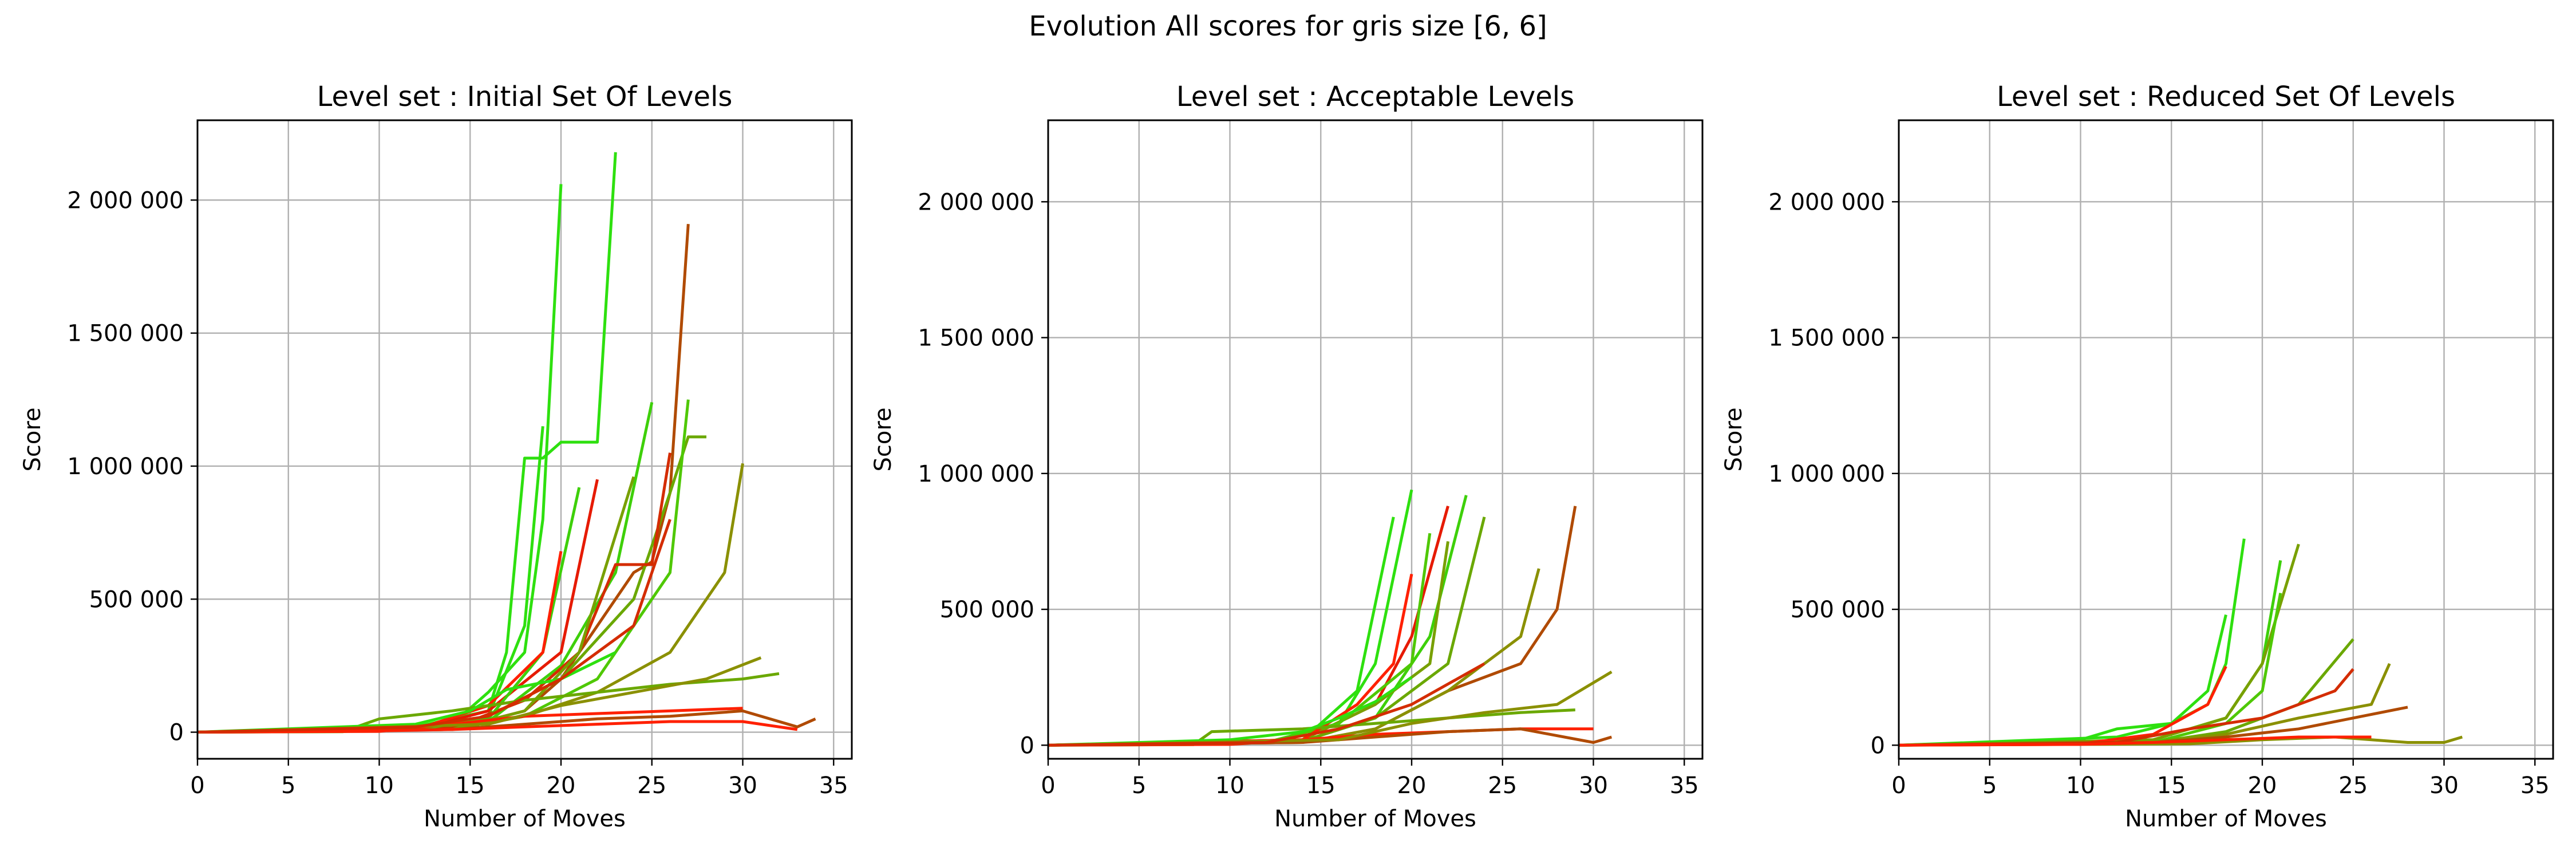  What do you see at coordinates (525, 97) in the screenshot?
I see `subplot-title: Level set : Initial Set Of Levels` at bounding box center [525, 97].